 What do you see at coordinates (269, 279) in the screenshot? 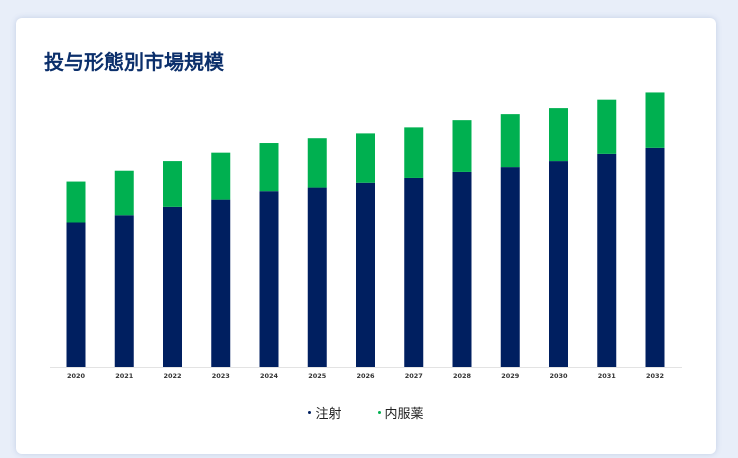
I see `bar-injection-2024` at bounding box center [269, 279].